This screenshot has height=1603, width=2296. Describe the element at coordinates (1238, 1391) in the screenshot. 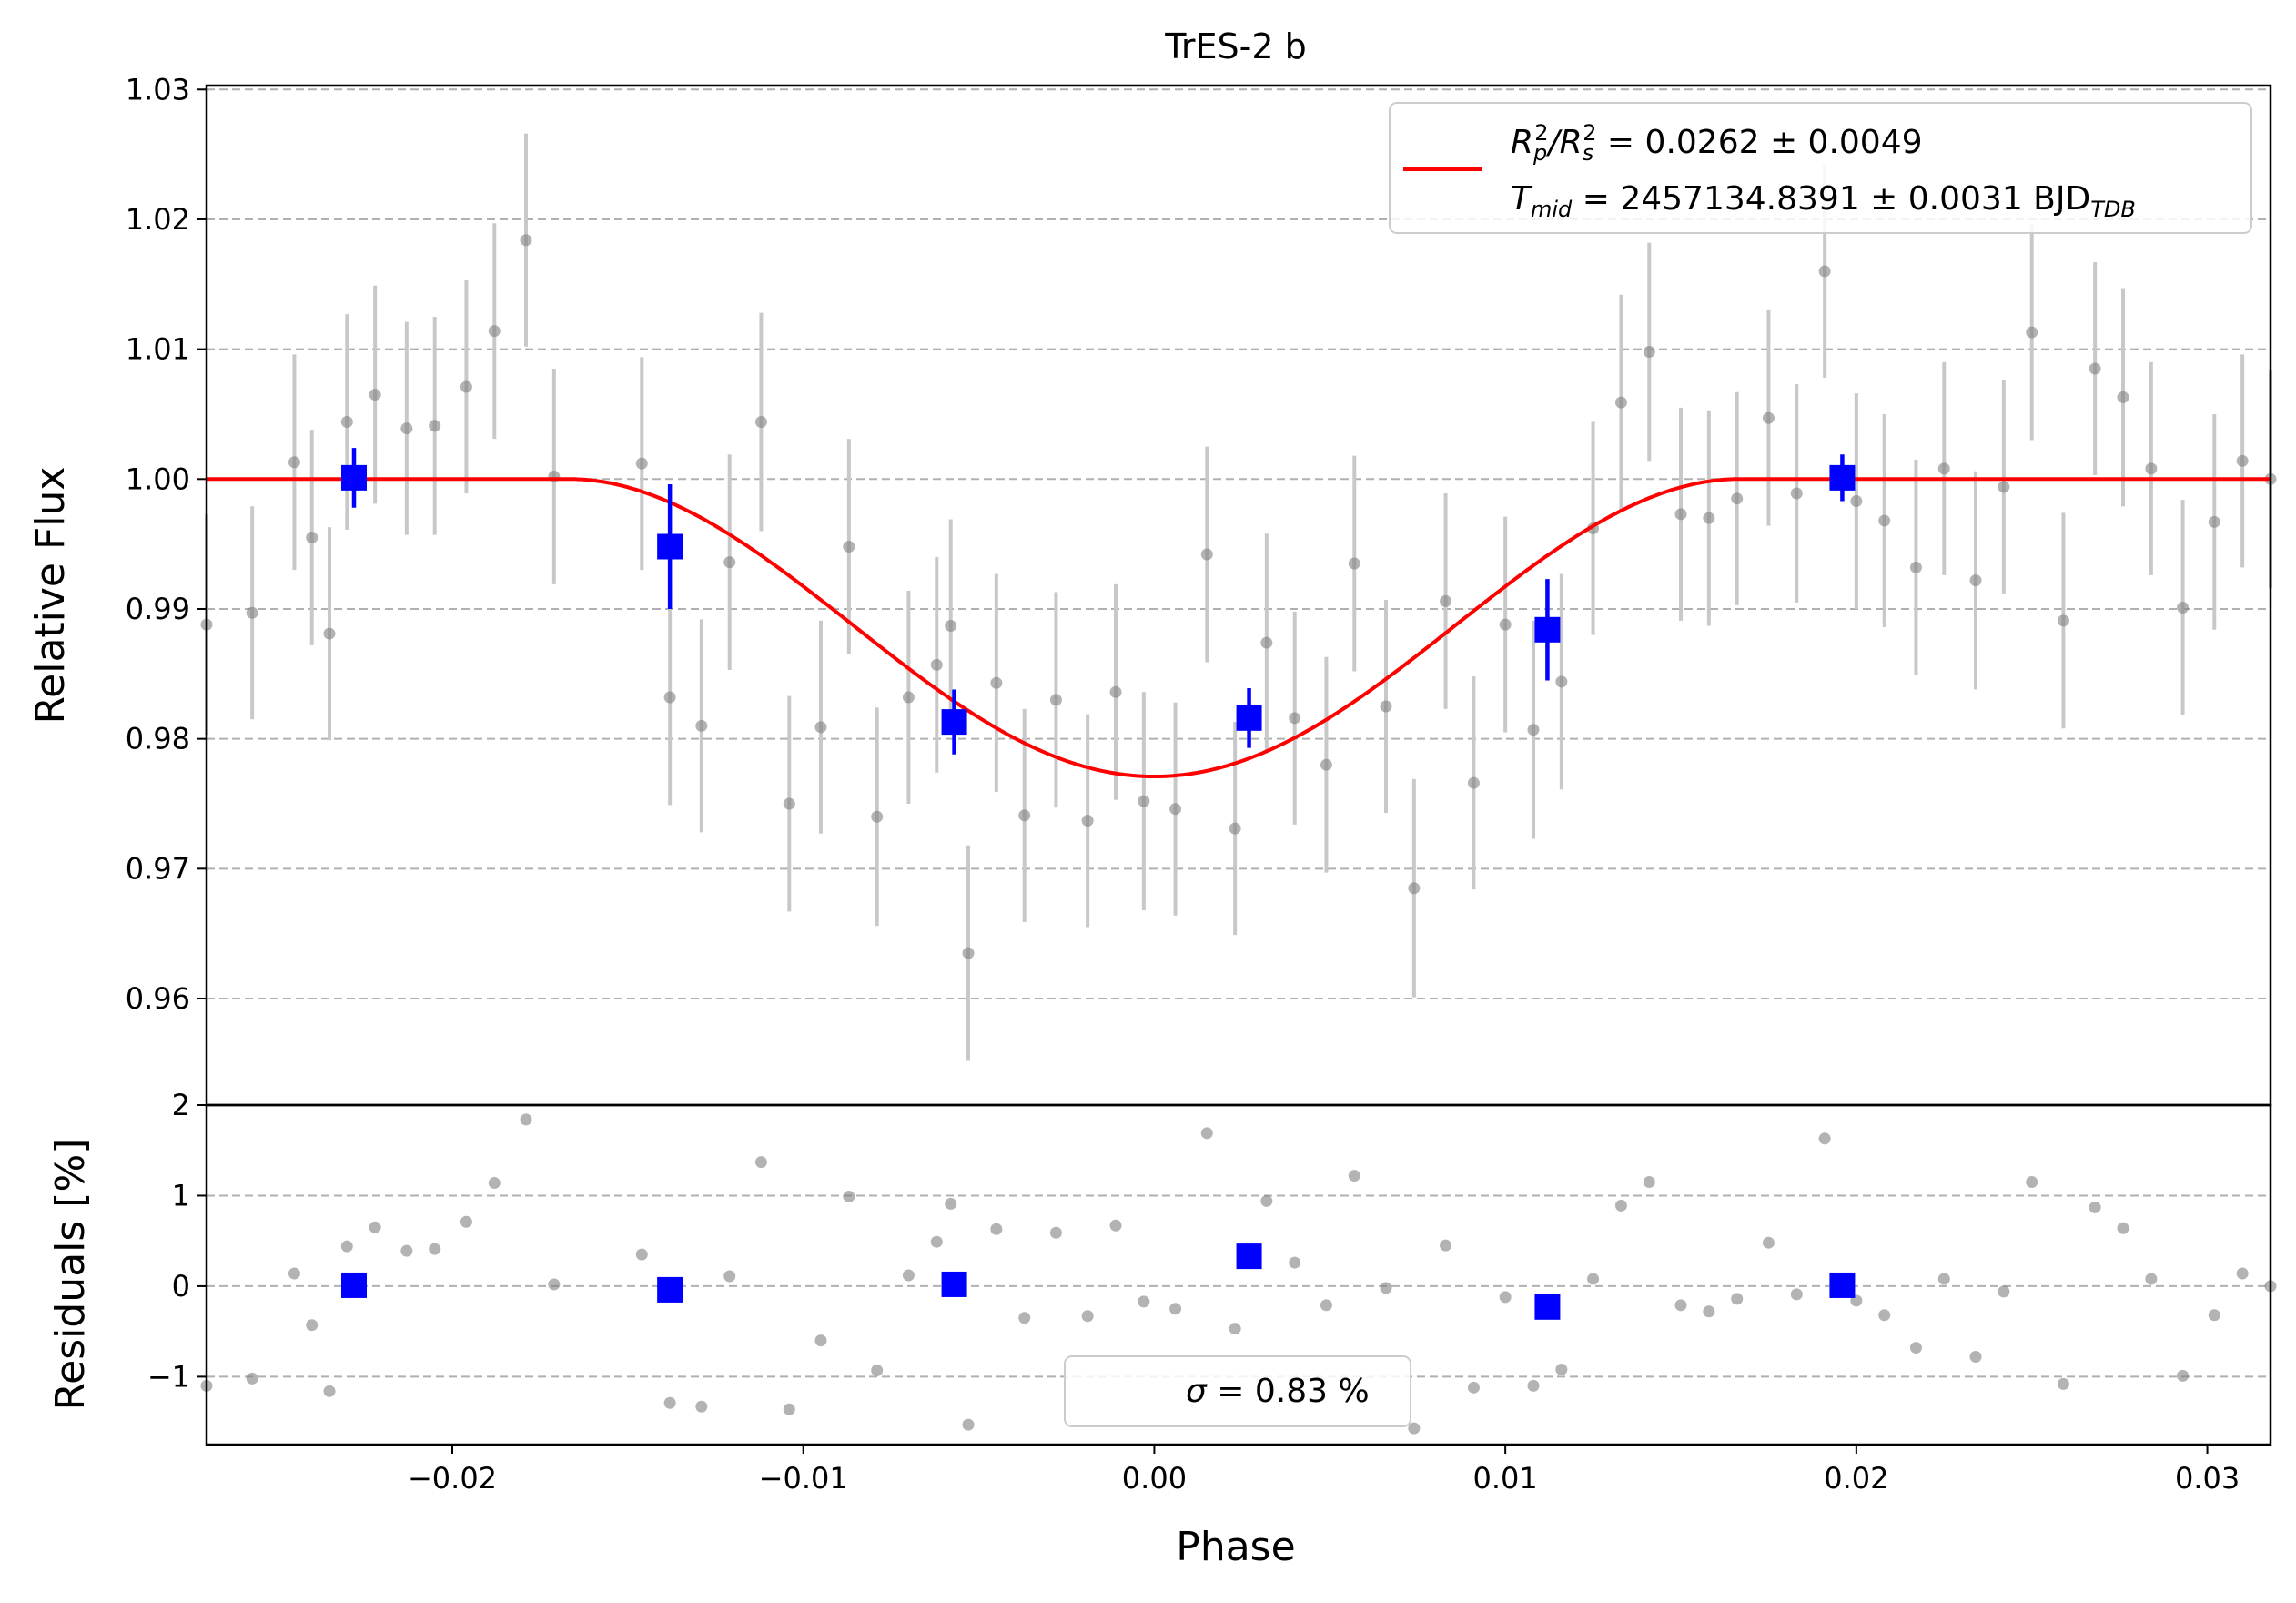

I see `residual-legend-box` at that location.